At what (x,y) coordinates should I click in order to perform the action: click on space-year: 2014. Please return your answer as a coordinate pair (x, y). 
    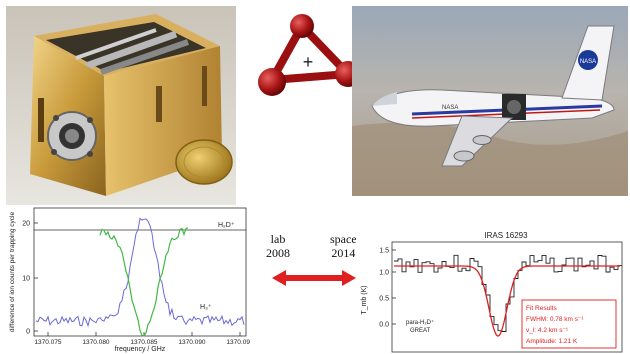
    Looking at the image, I should click on (343, 253).